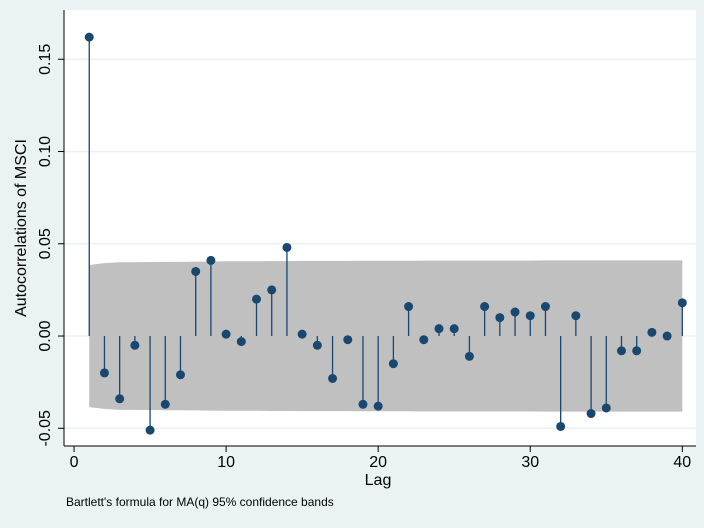  Describe the element at coordinates (682, 462) in the screenshot. I see `x-tick-label: 40` at that location.